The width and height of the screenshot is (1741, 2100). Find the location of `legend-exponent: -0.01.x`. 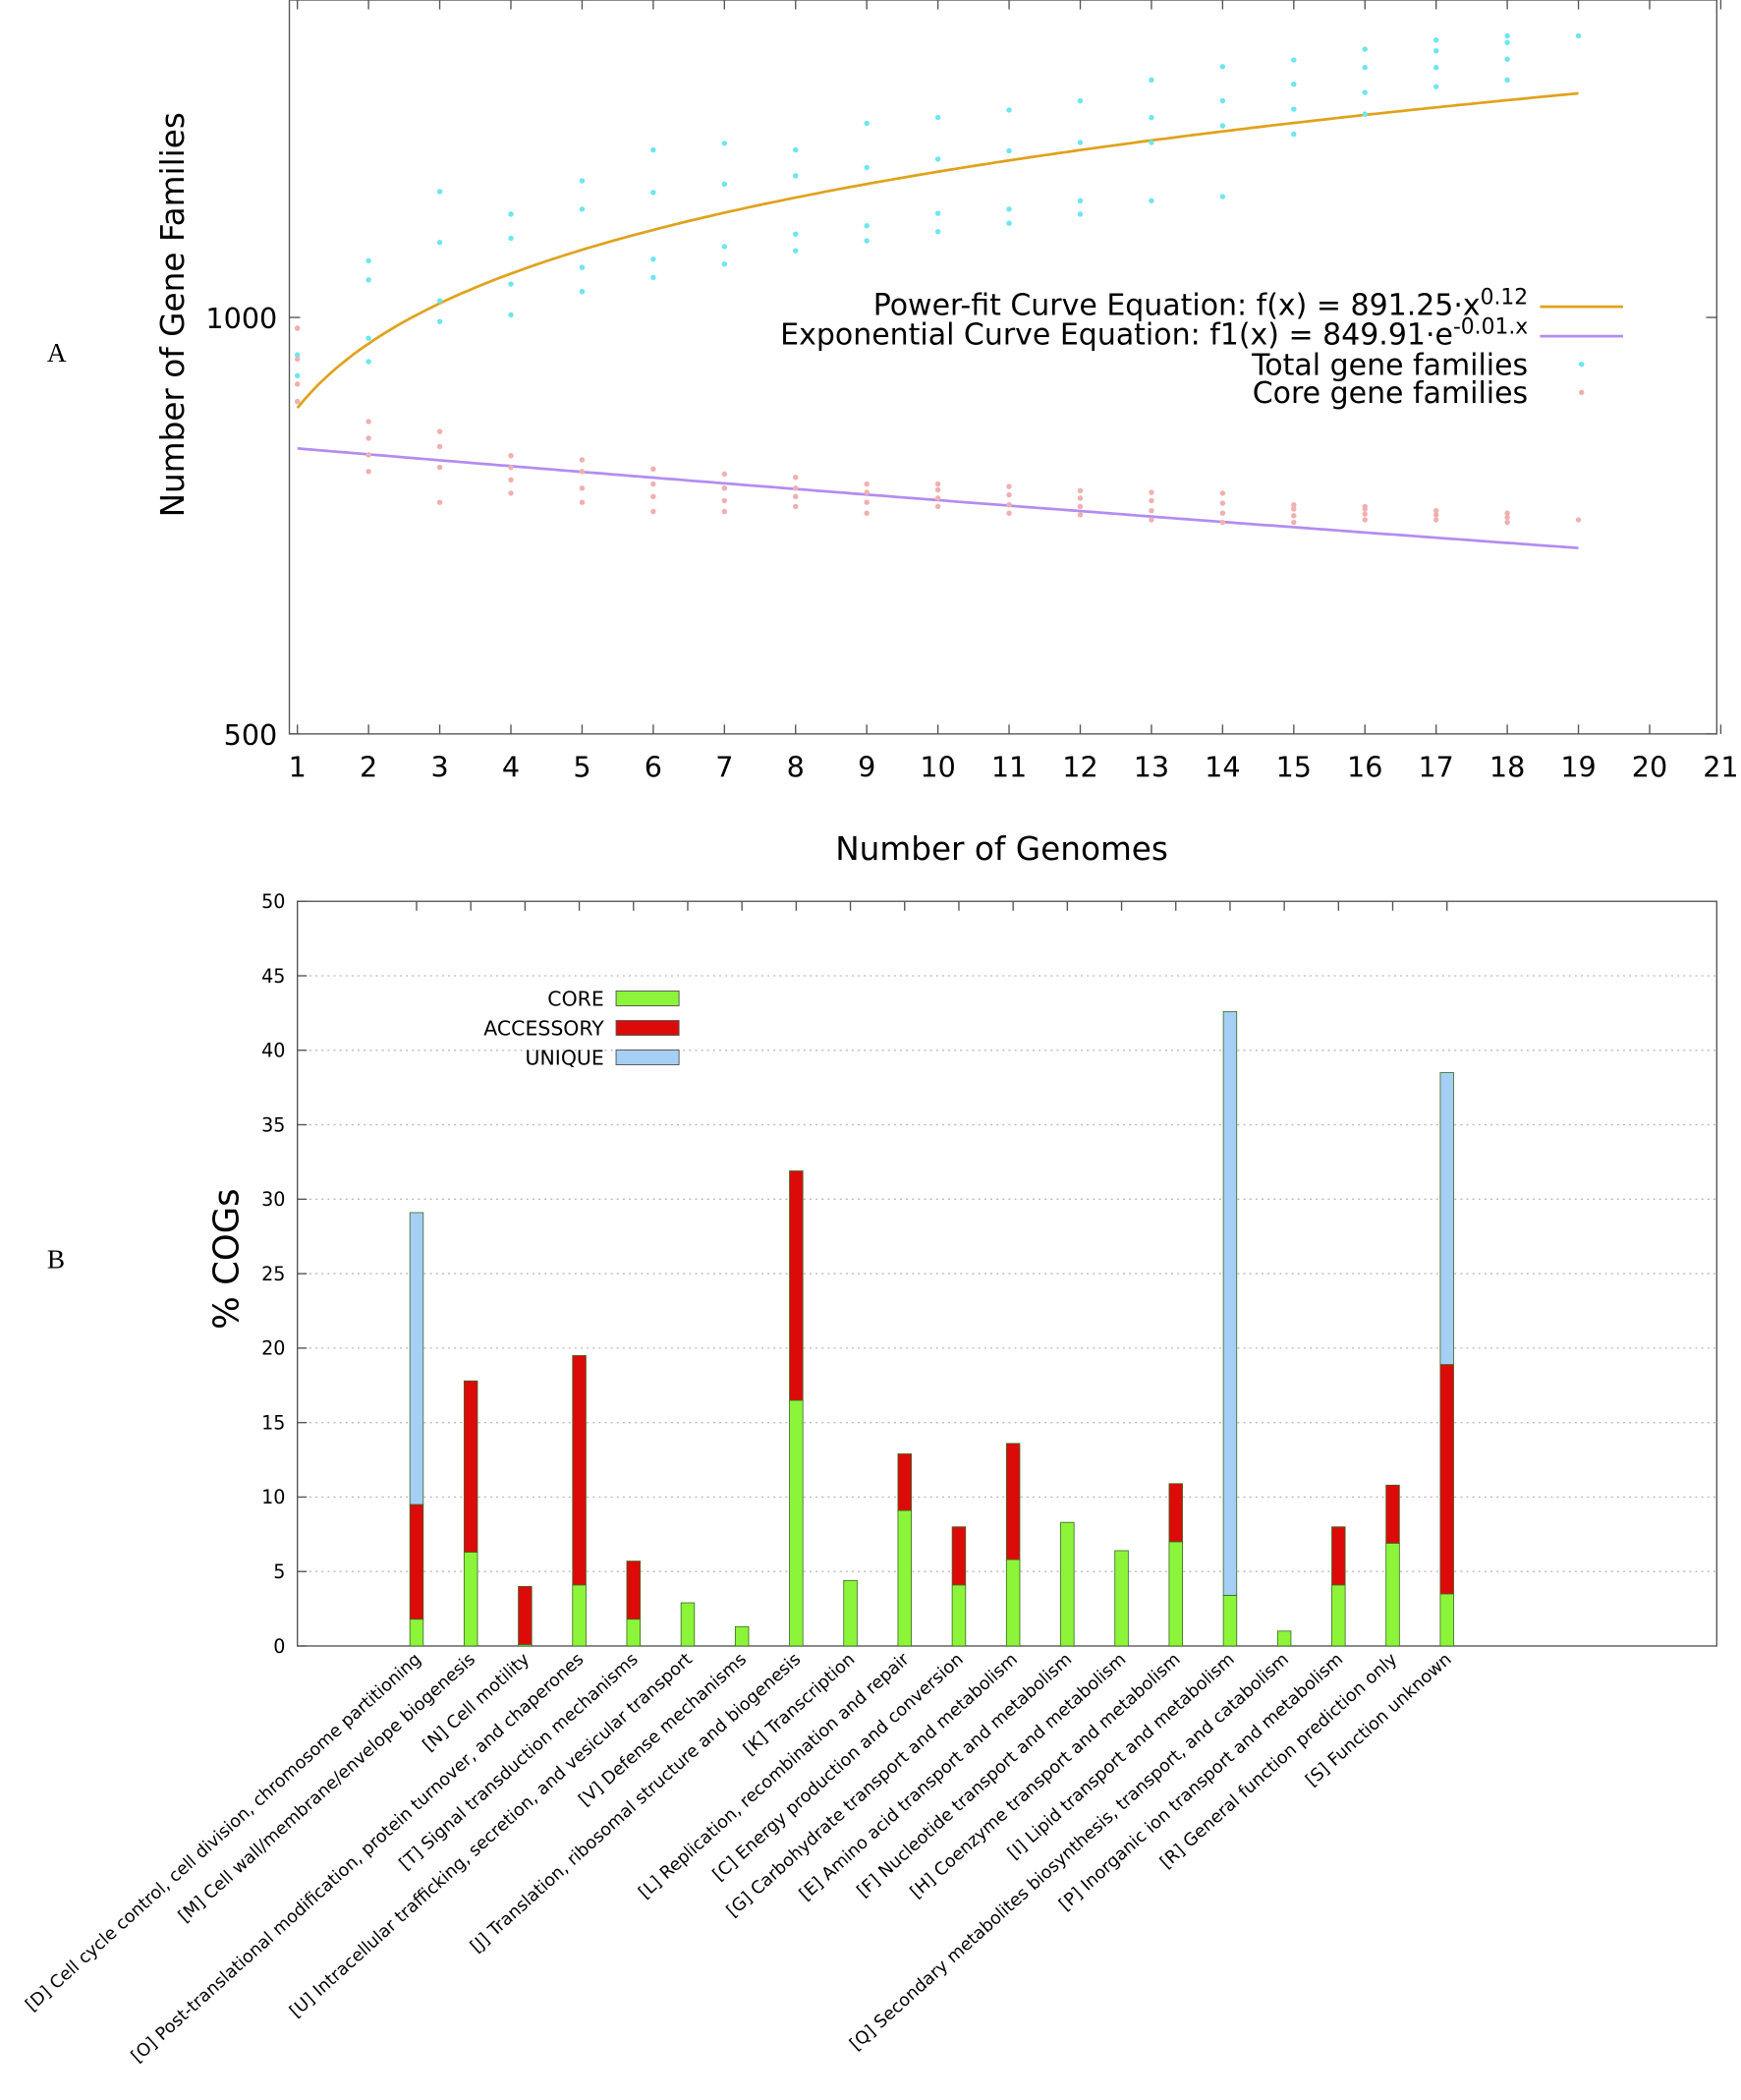

legend-exponent: -0.01.x is located at coordinates (1490, 326).